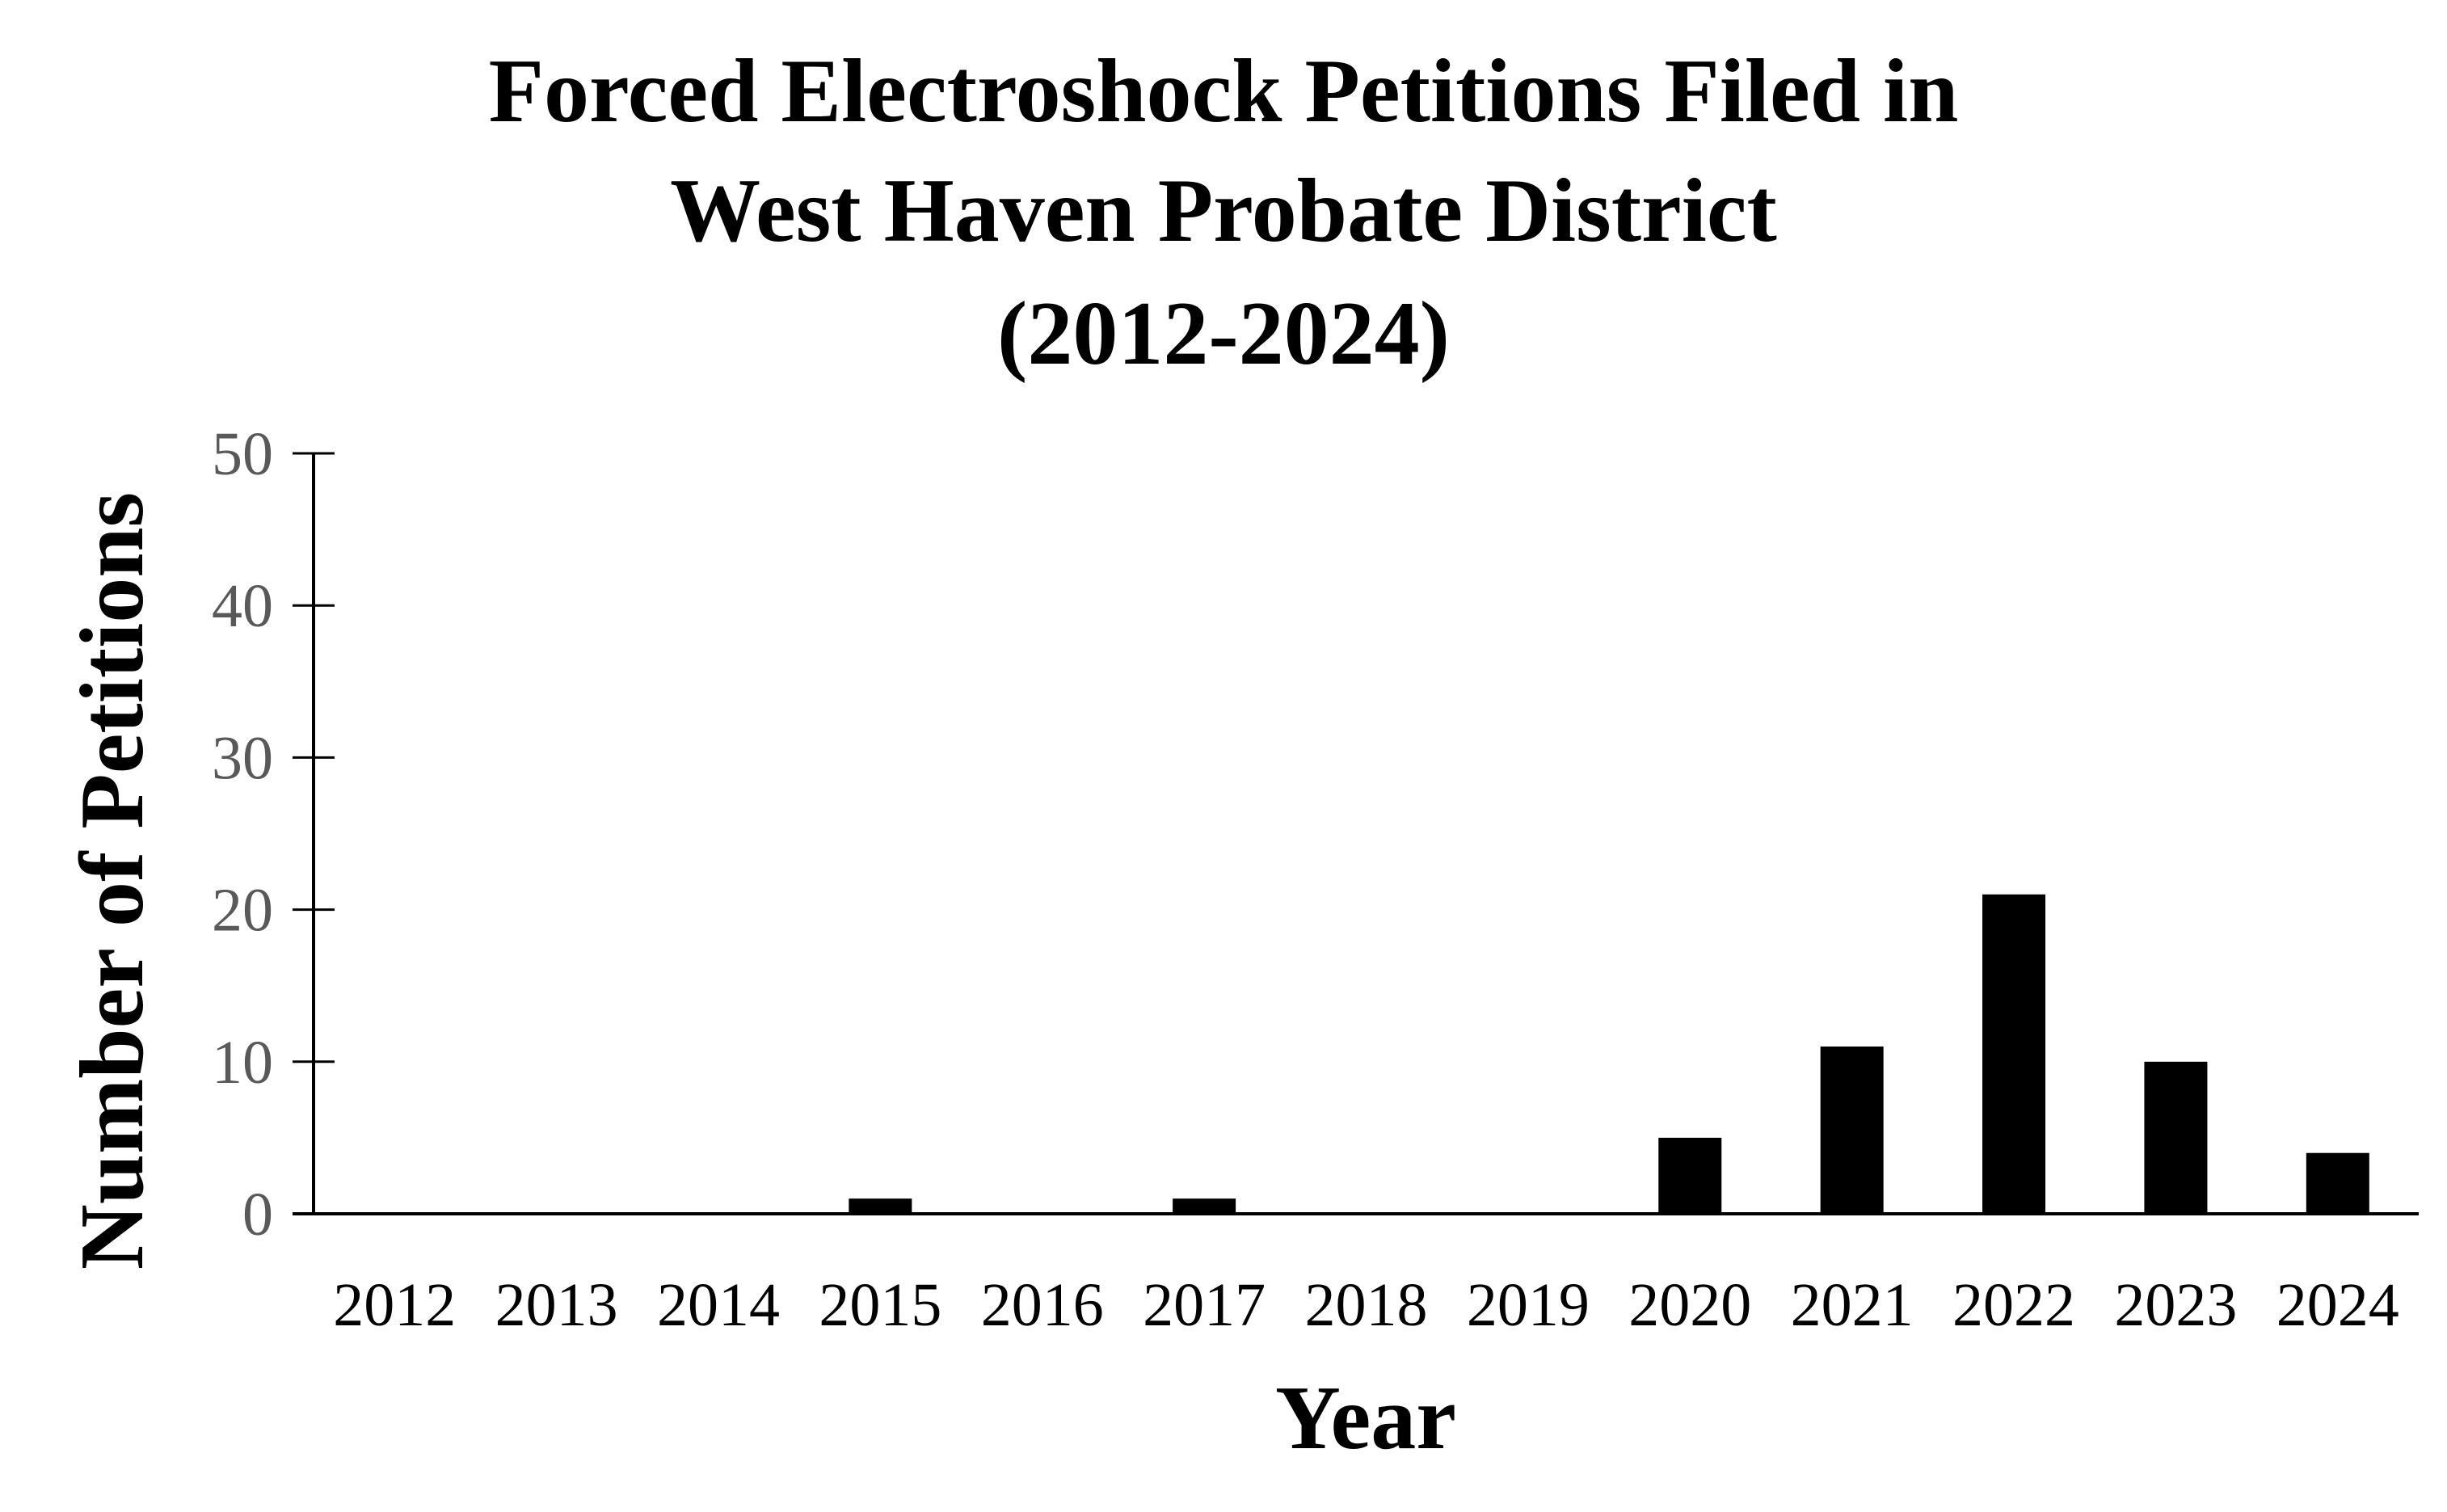  What do you see at coordinates (1042, 1305) in the screenshot?
I see `x-tick-label: 2016` at bounding box center [1042, 1305].